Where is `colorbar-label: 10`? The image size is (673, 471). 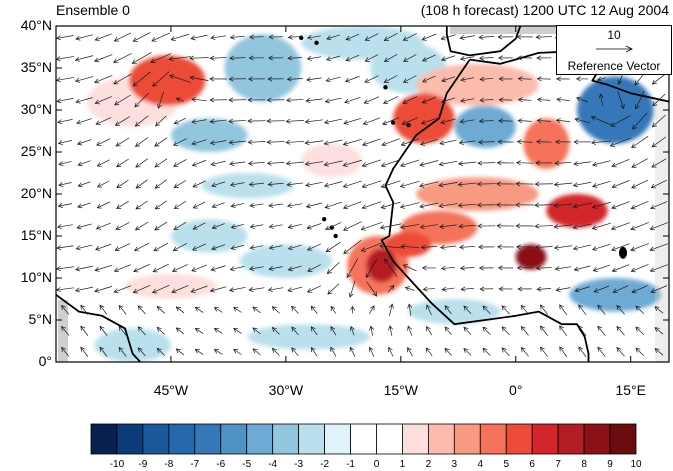
colorbar-label: 10 is located at coordinates (636, 464).